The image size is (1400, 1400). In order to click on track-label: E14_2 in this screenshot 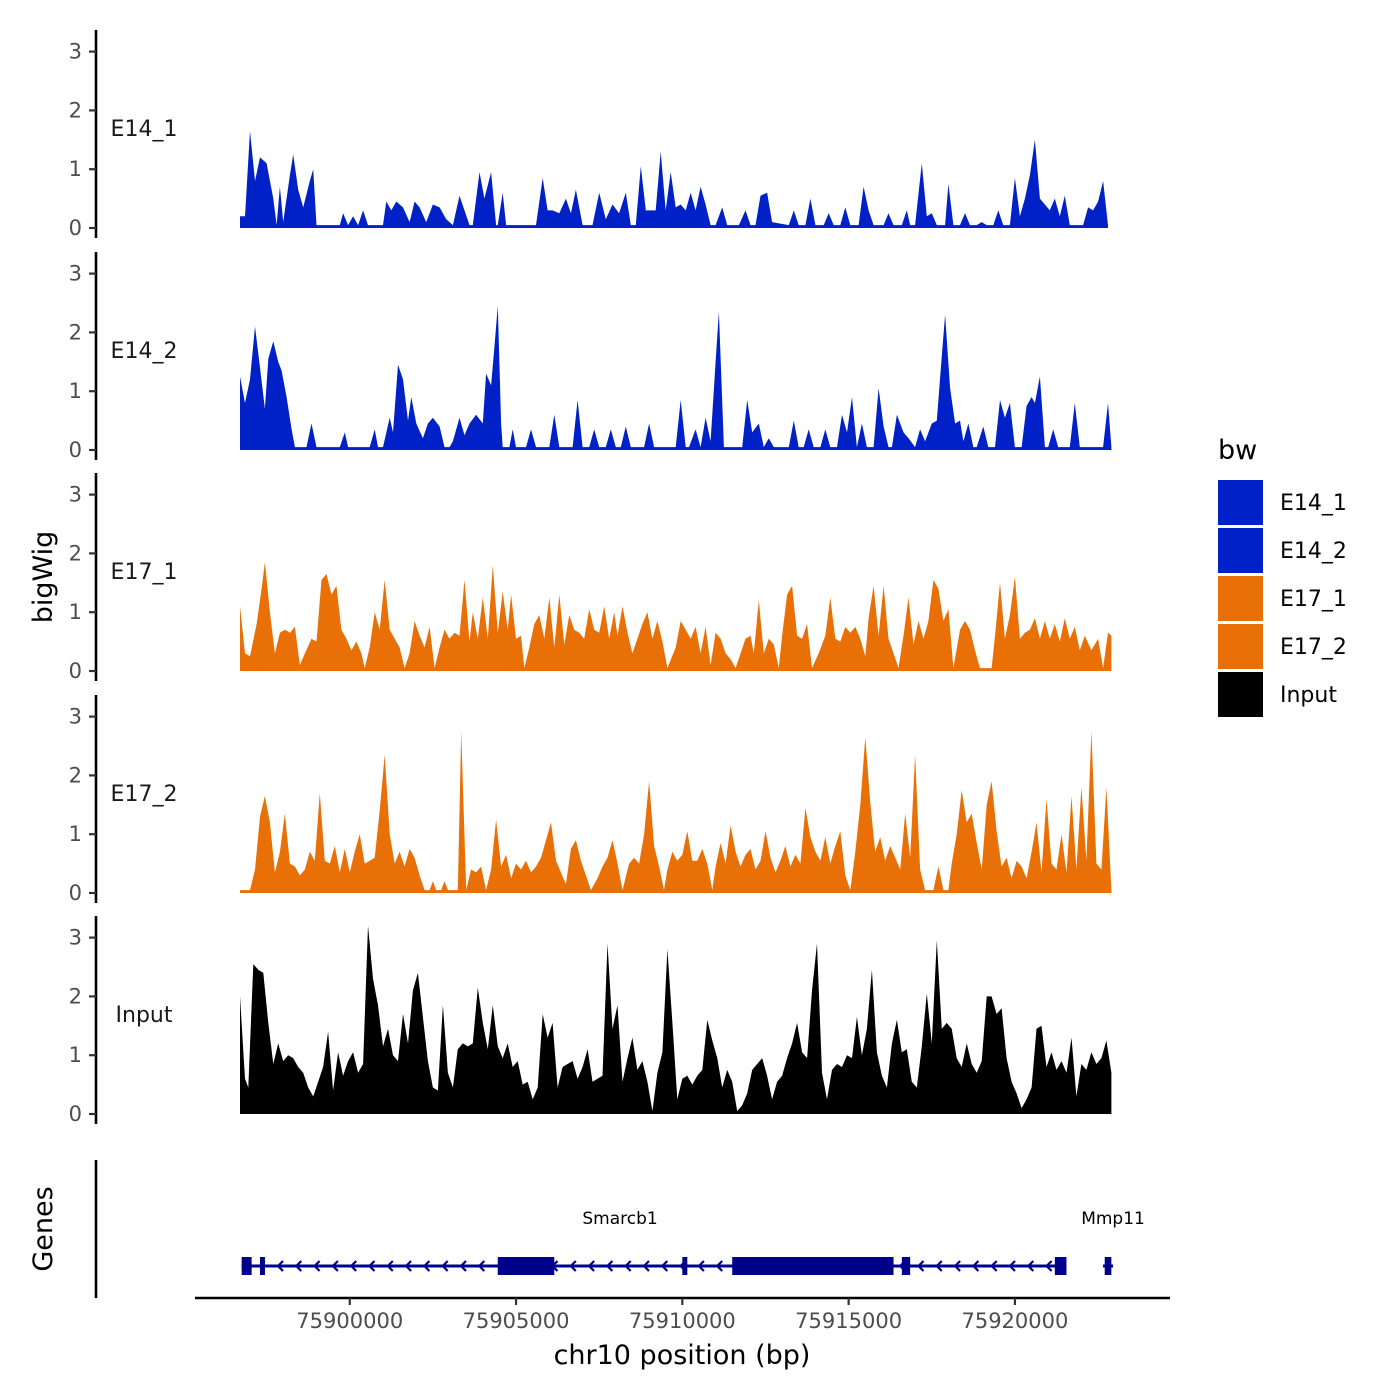, I will do `click(144, 351)`.